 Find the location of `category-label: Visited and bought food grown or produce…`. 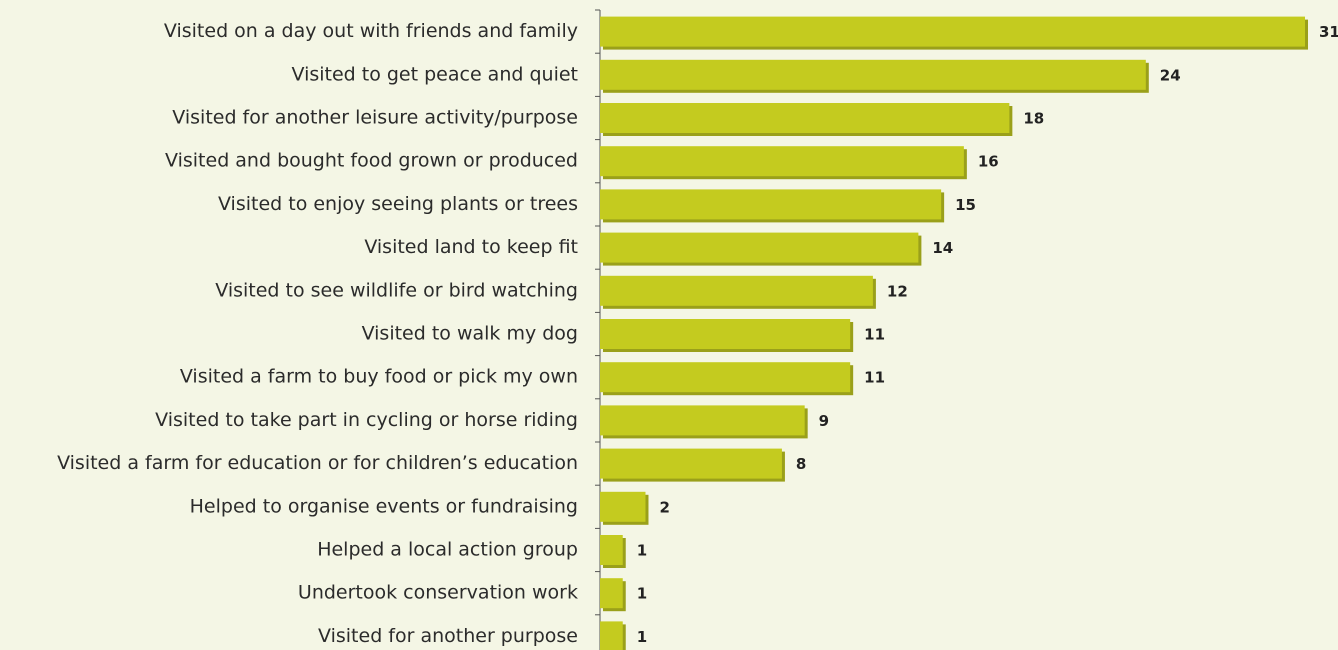

category-label: Visited and bought food grown or produce… is located at coordinates (371, 161).